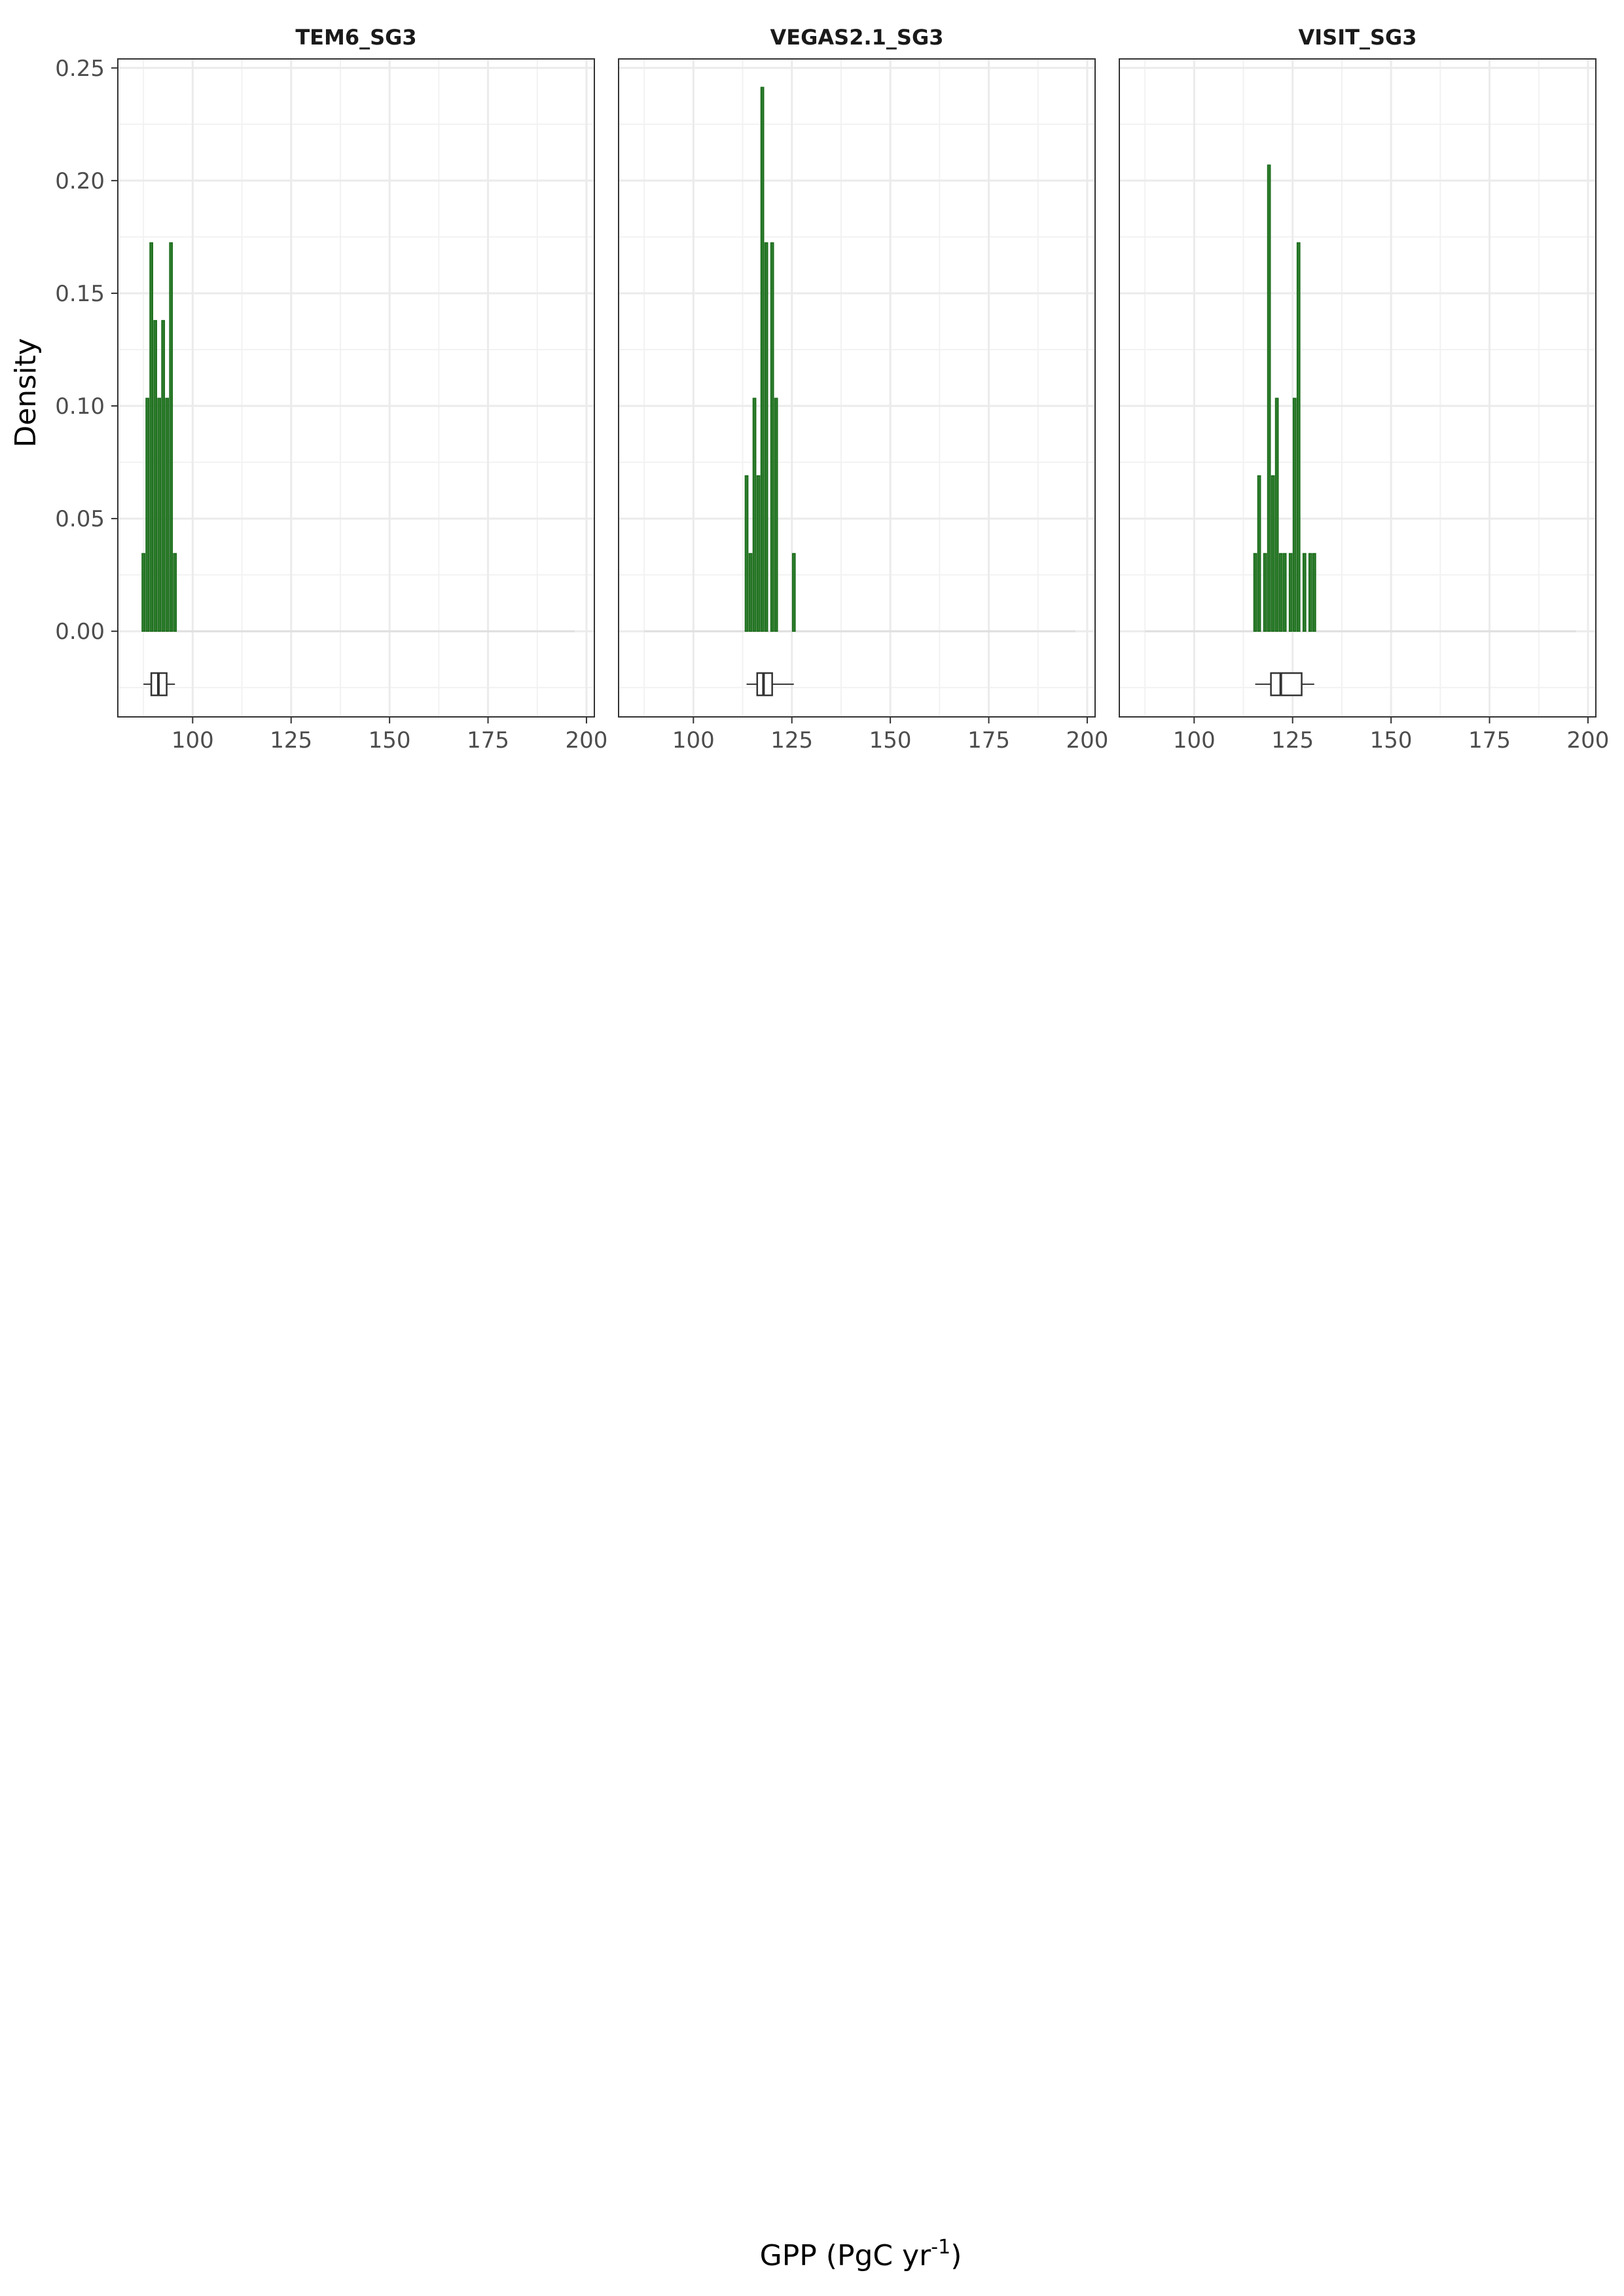 The height and width of the screenshot is (2296, 1624). Describe the element at coordinates (80, 181) in the screenshot. I see `y-tick-label: 0.20` at that location.